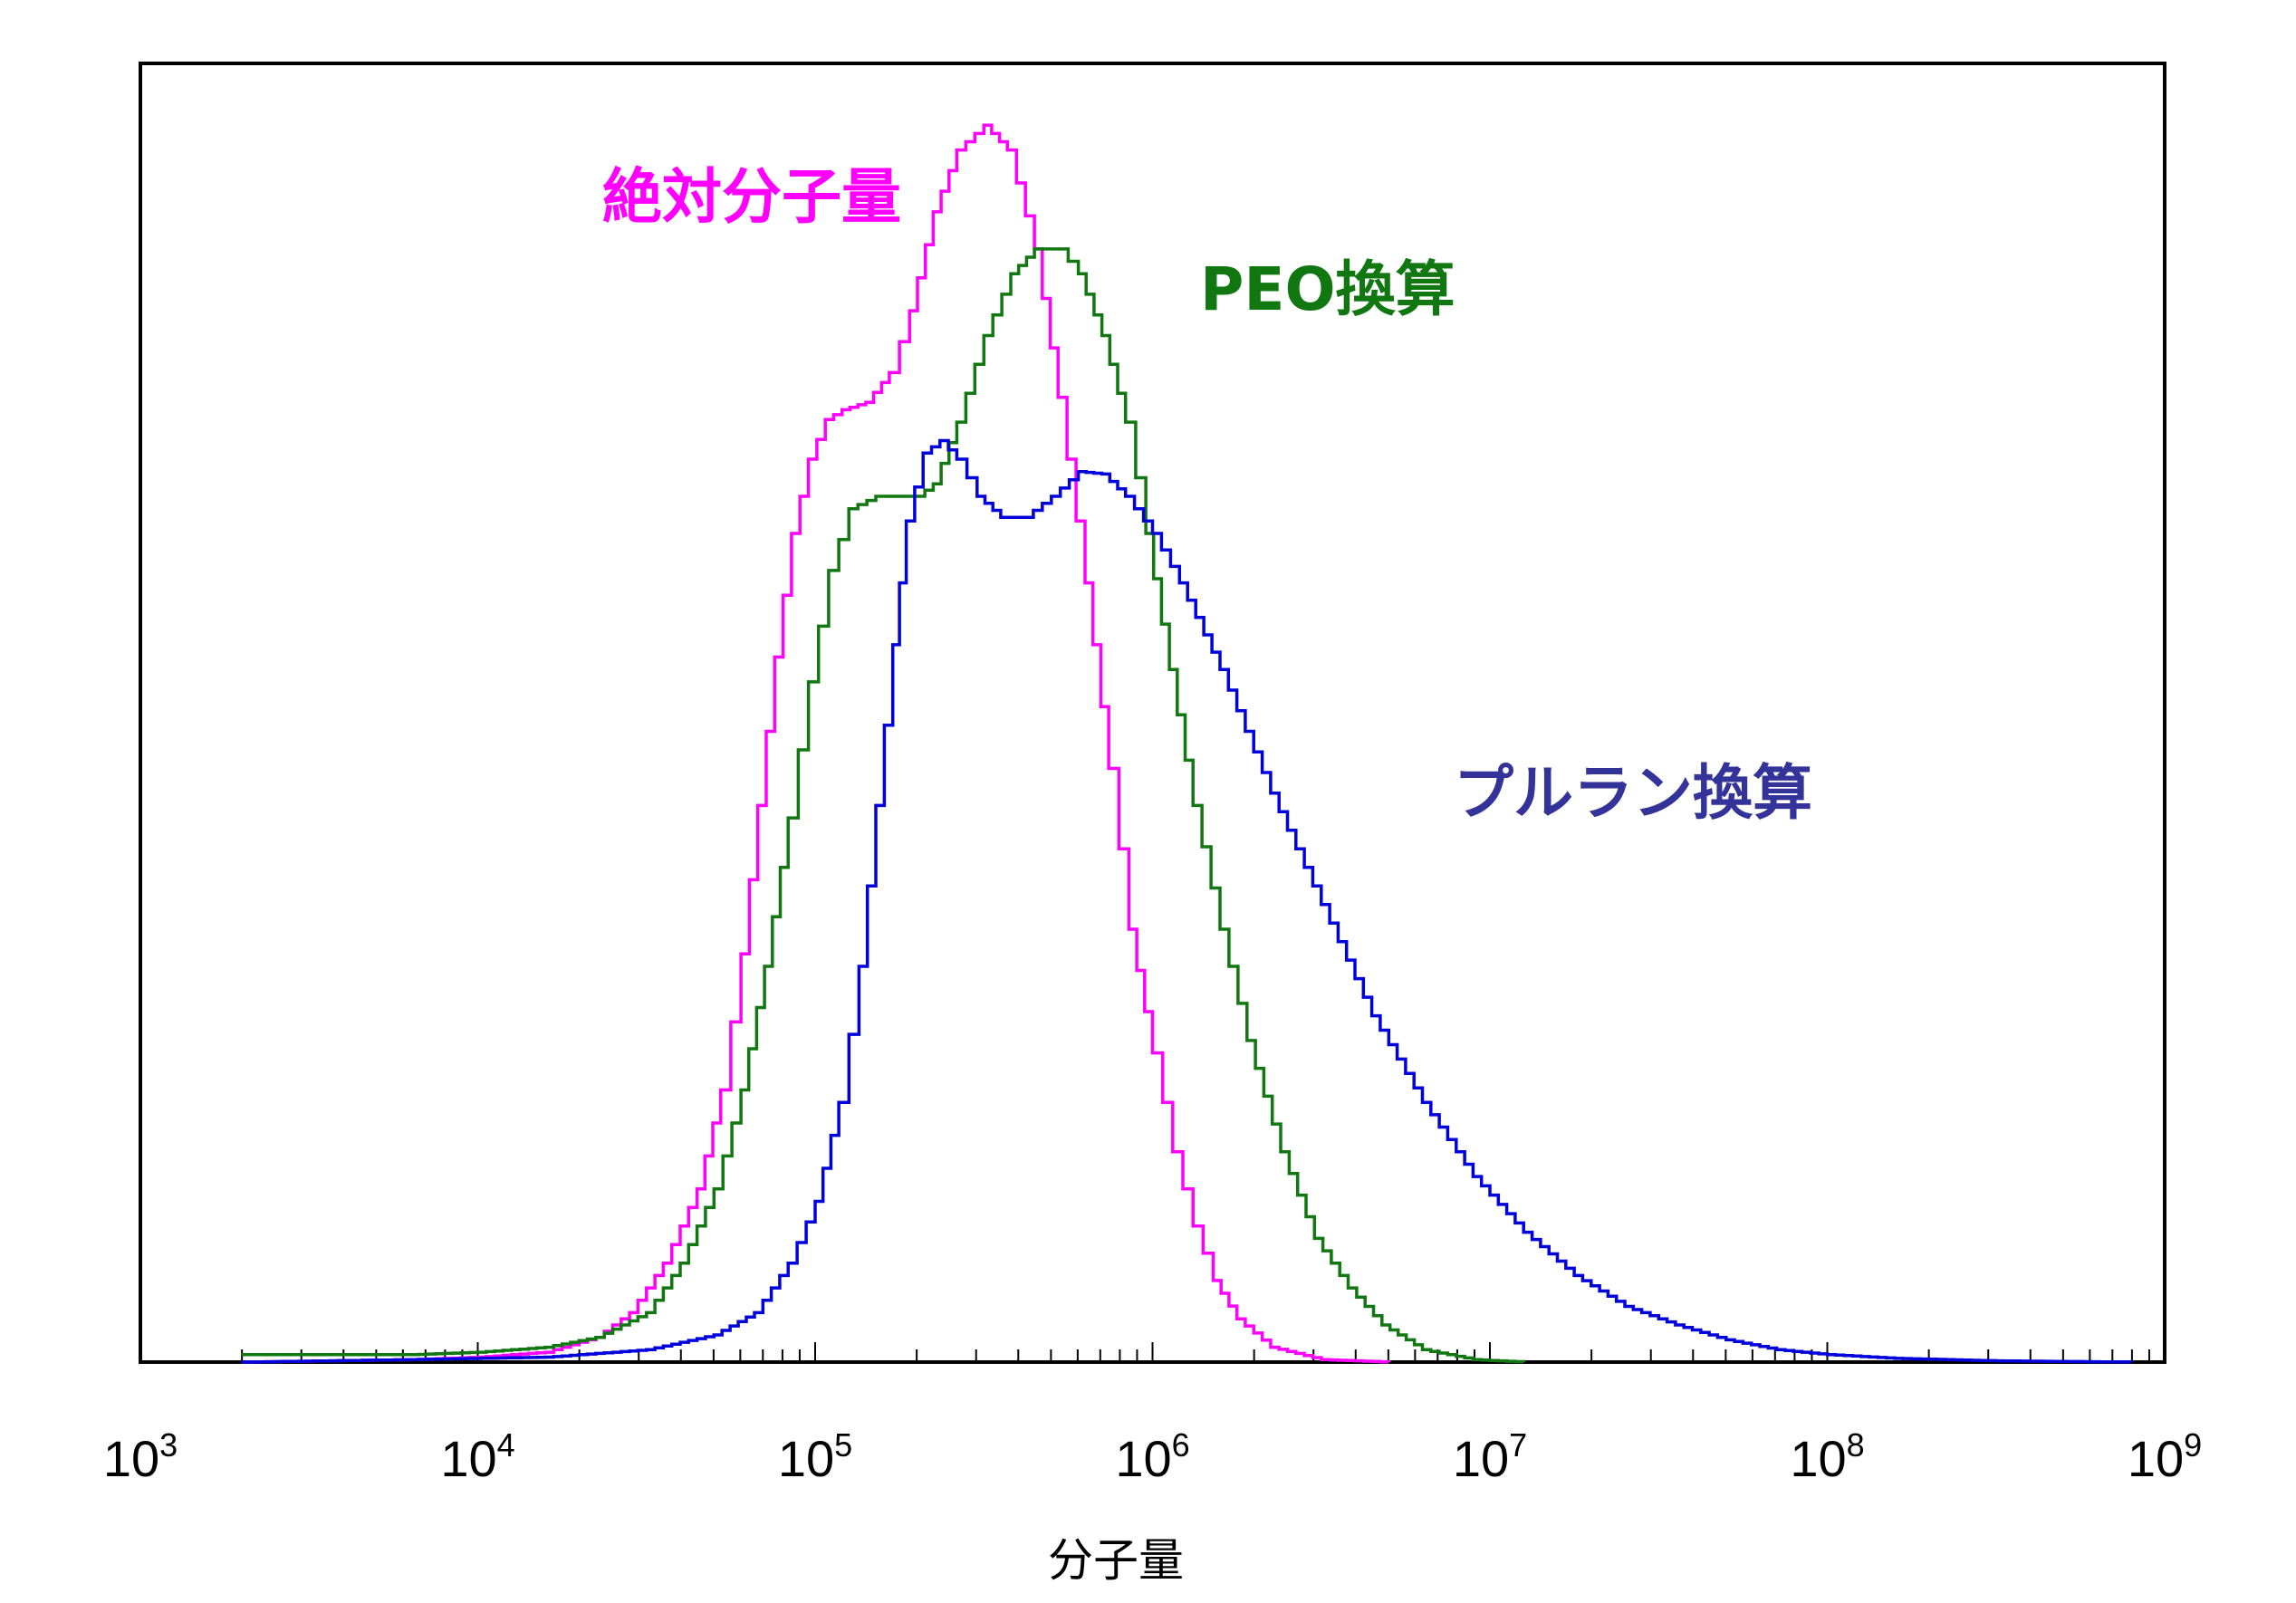 The width and height of the screenshot is (2296, 1603). Describe the element at coordinates (1116, 1561) in the screenshot. I see `x-axis-title: 分子量` at that location.